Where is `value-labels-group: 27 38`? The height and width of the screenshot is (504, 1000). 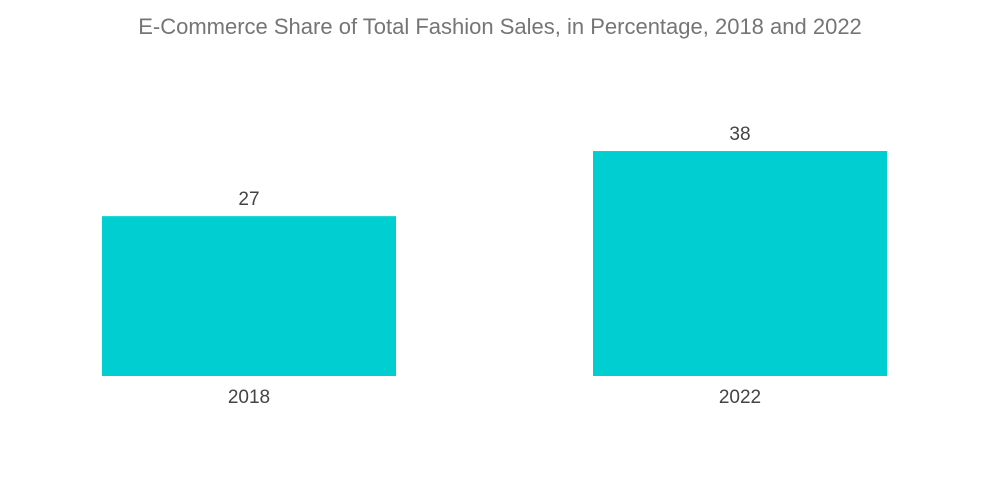 value-labels-group: 27 38 is located at coordinates (494, 167).